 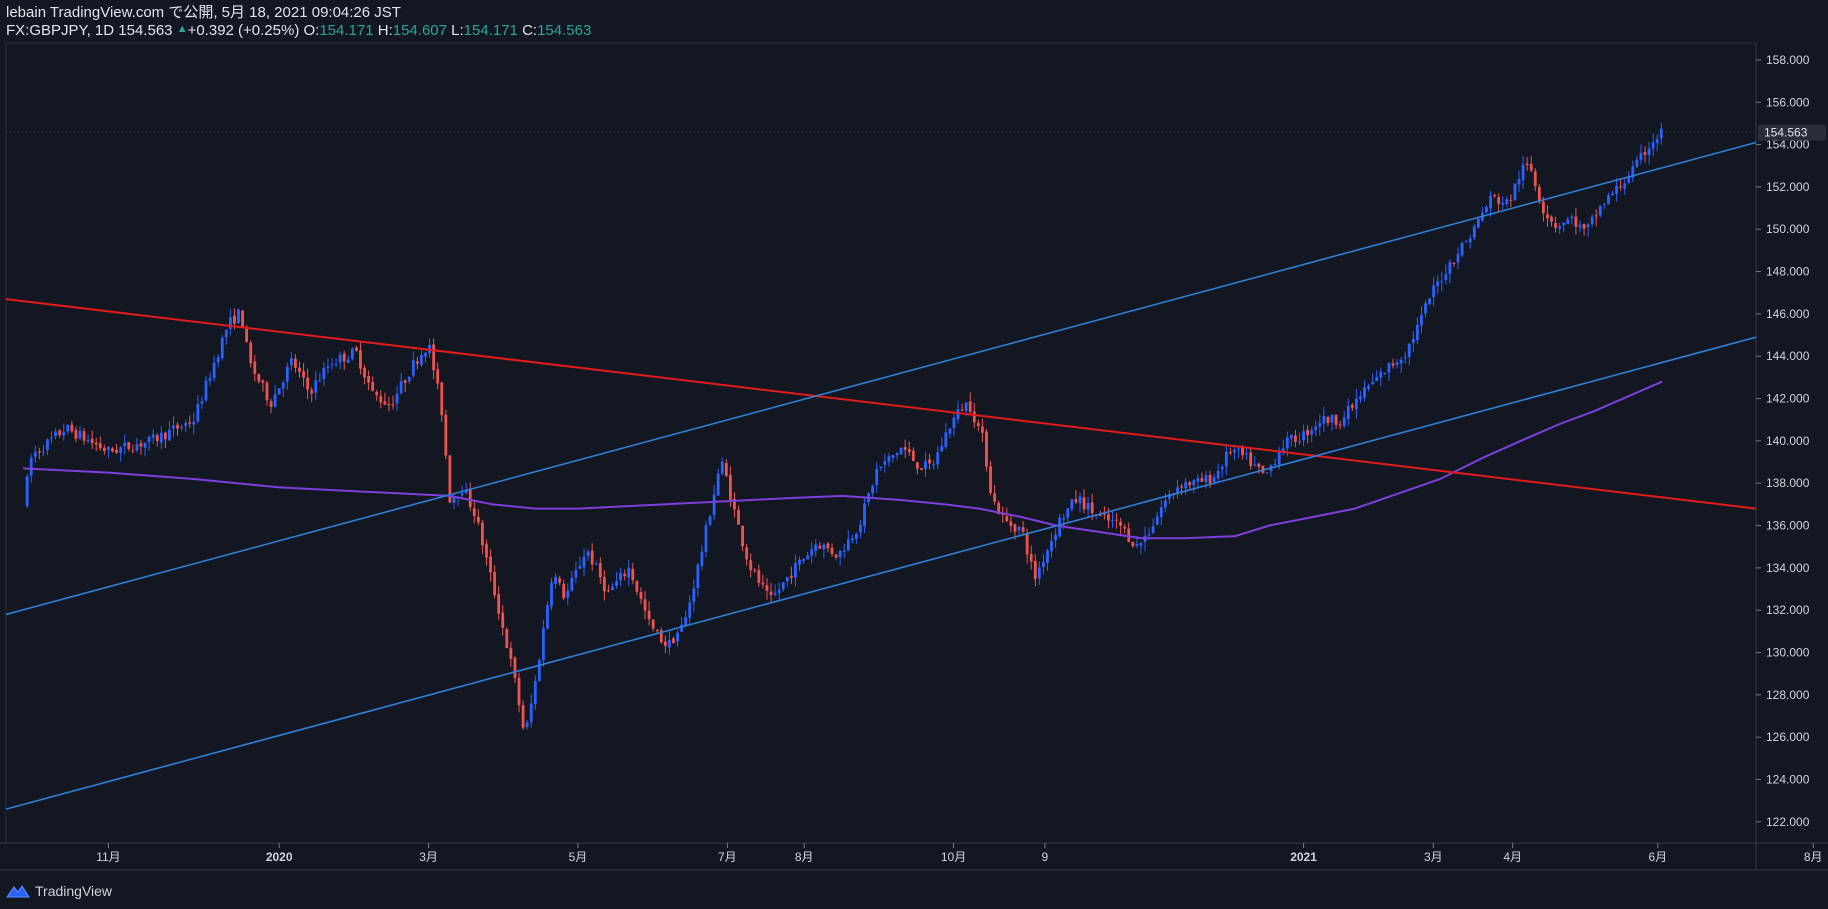 I want to click on footer-brand: TradingView, so click(x=59, y=891).